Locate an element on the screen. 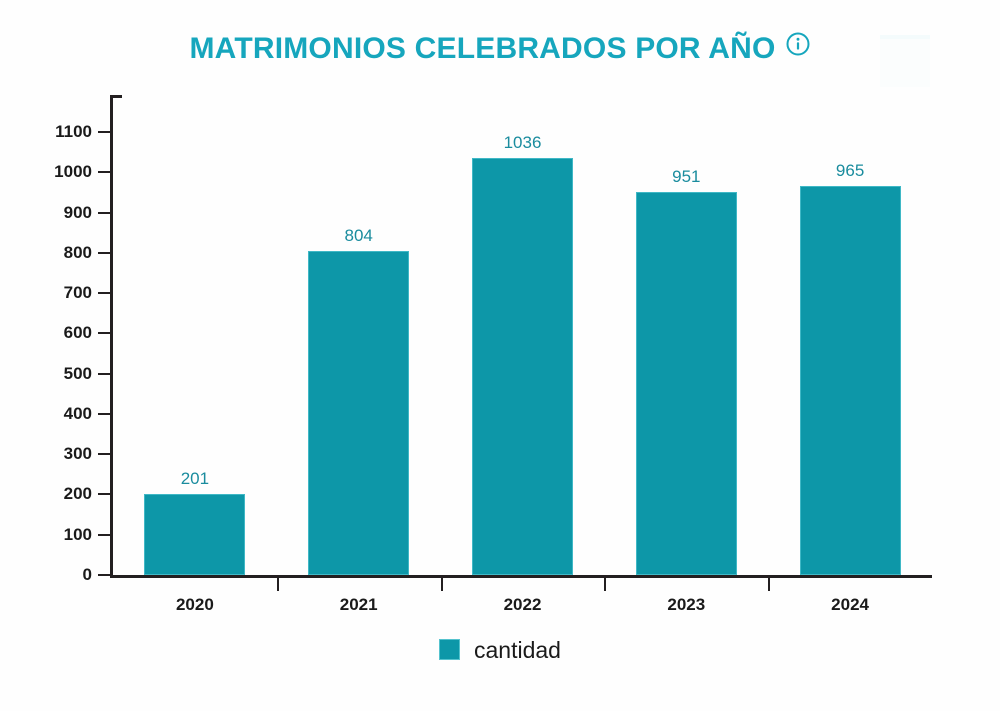 Image resolution: width=1000 pixels, height=711 pixels. y-axis-tick-label: 0 is located at coordinates (87, 574).